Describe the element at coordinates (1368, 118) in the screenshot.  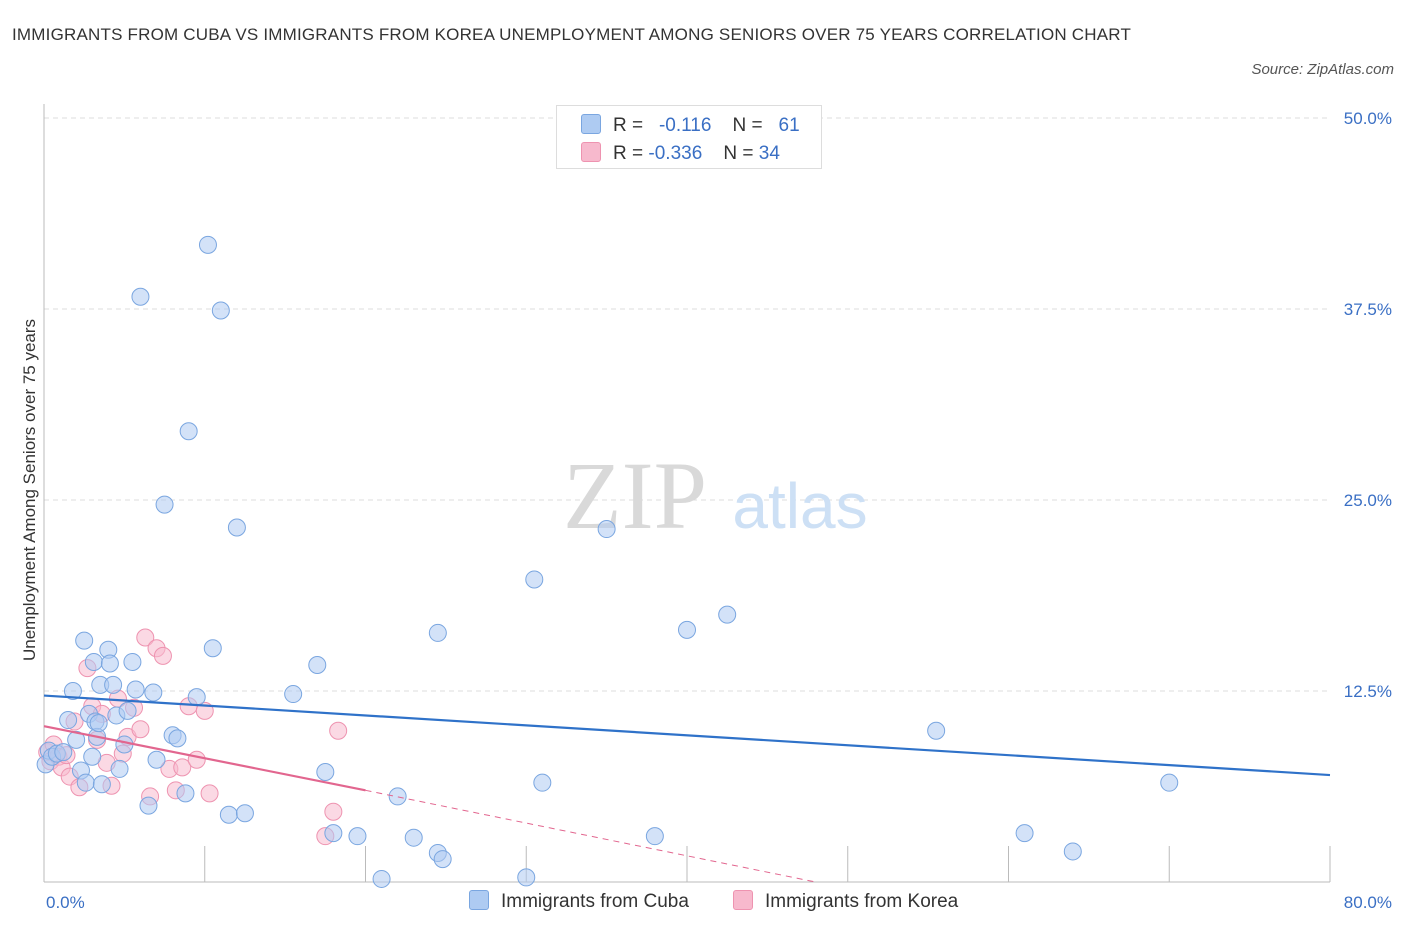
I see `y-tick-label: 50.0%` at that location.